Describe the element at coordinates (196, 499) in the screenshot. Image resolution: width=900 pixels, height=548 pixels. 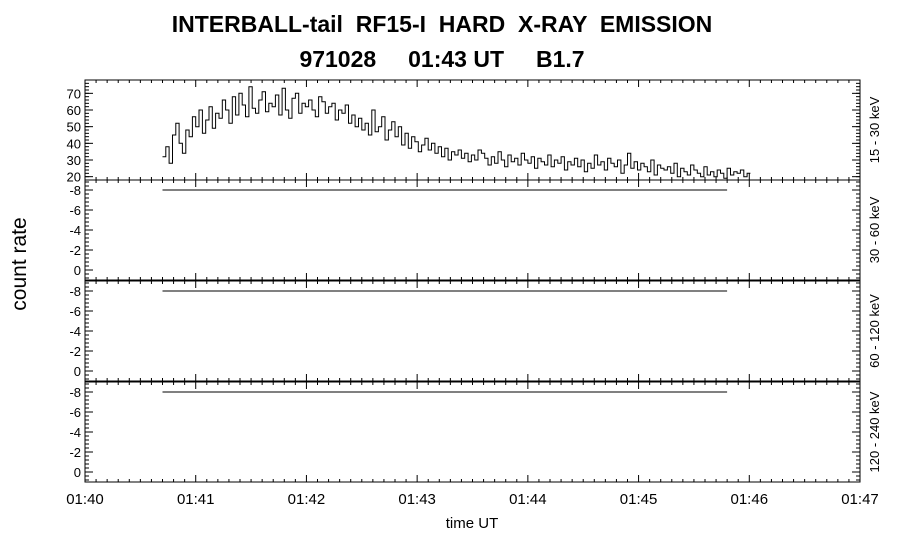
I see `x-tick-label: 01:41` at that location.